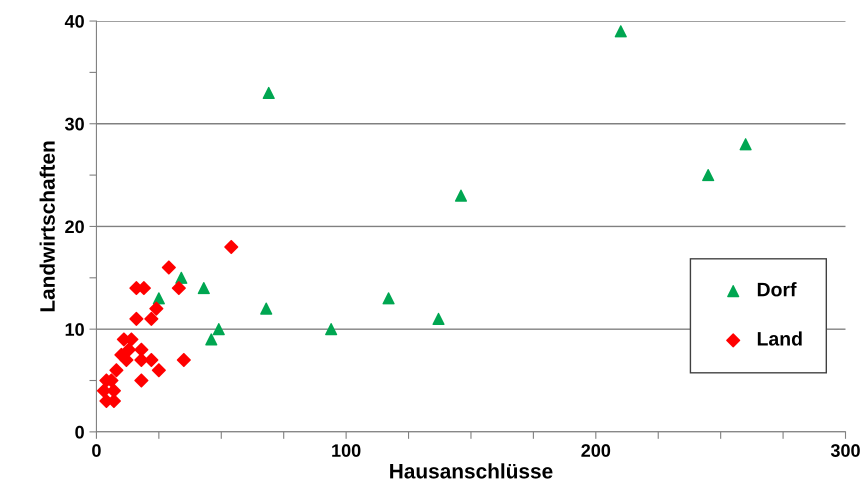 The height and width of the screenshot is (501, 861). I want to click on y-tick-label: 10, so click(75, 329).